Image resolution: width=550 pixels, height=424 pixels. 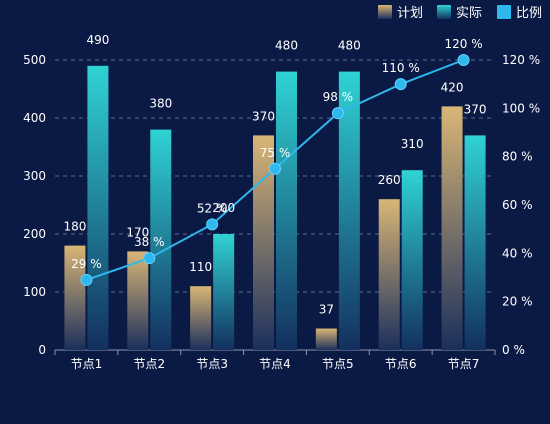 What do you see at coordinates (137, 232) in the screenshot?
I see `plan-value-label: 170` at bounding box center [137, 232].